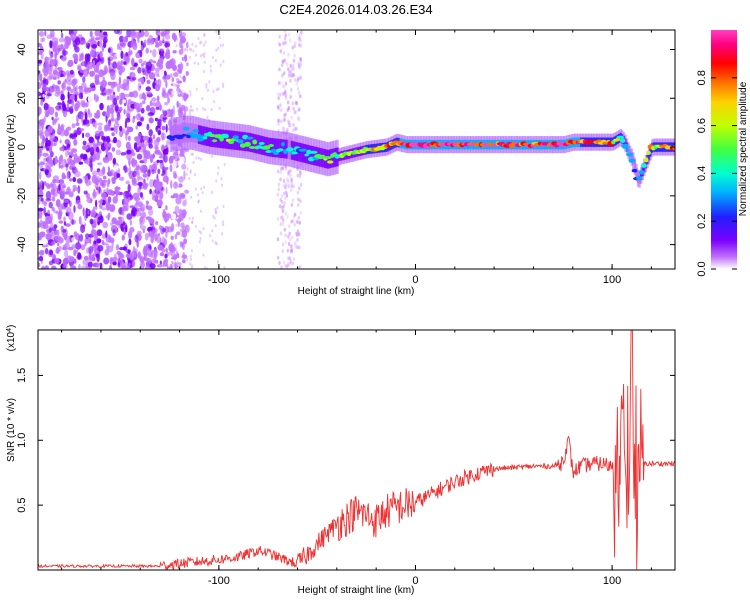 The image size is (750, 600). What do you see at coordinates (11, 149) in the screenshot?
I see `spectrogram-y-axis-title: Frequency (Hz)` at bounding box center [11, 149].